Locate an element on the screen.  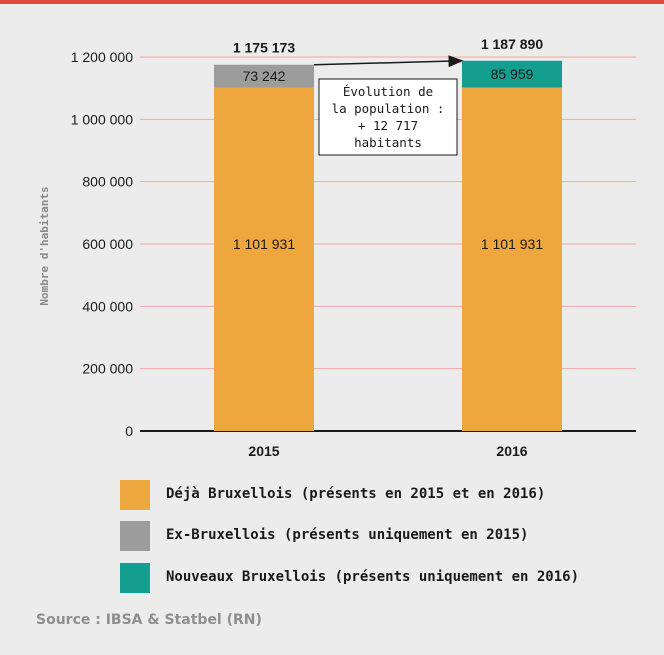
y-axis-label: Nombre d'habitants is located at coordinates (44, 245).